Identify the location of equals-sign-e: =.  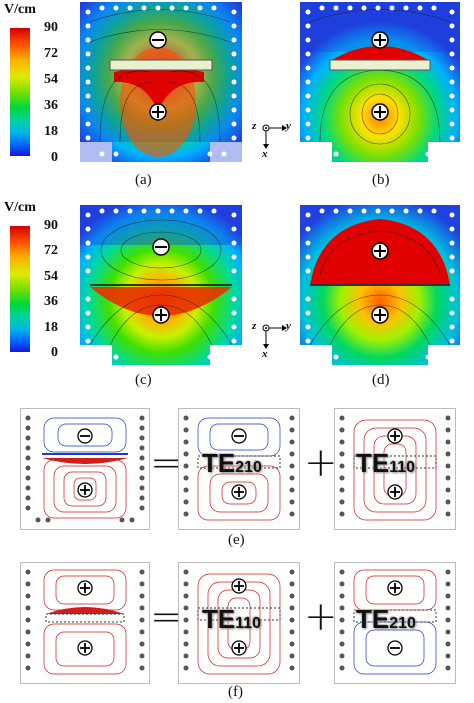
(167, 463).